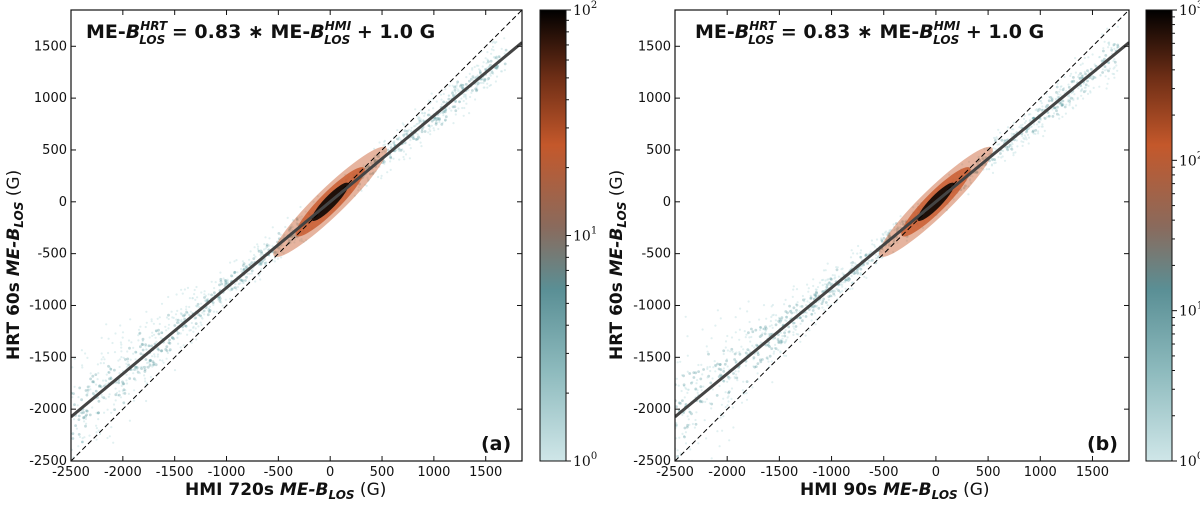 The height and width of the screenshot is (505, 1200). I want to click on y-tick-label: -2000, so click(652, 409).